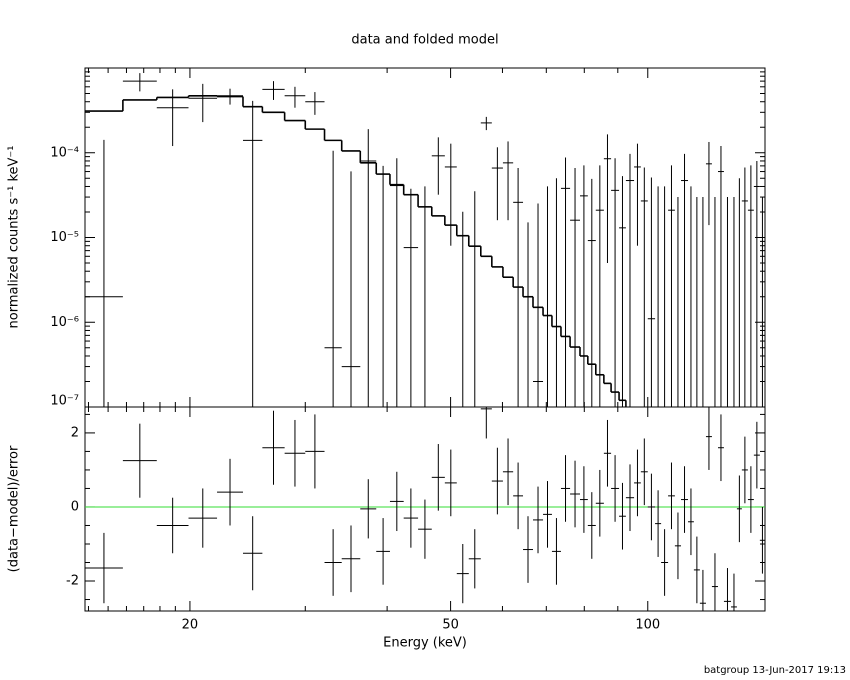  Describe the element at coordinates (14, 237) in the screenshot. I see `y-axis-label: normalized counts s⁻¹ keV⁻¹` at that location.